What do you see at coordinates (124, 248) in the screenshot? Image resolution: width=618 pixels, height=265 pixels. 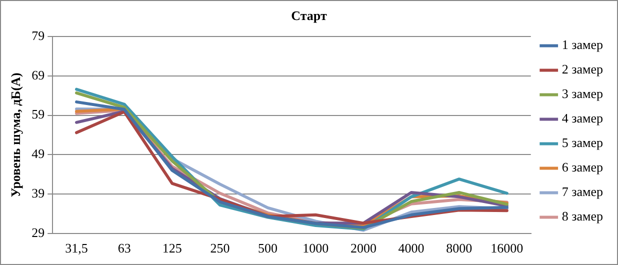 I see `x-tick-label: 63` at bounding box center [124, 248].